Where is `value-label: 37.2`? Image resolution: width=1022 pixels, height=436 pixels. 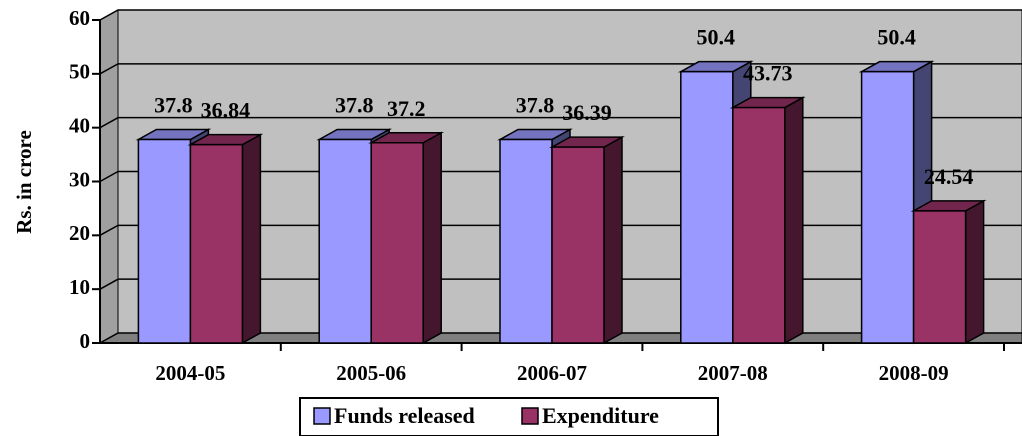
value-label: 37.2 is located at coordinates (406, 108).